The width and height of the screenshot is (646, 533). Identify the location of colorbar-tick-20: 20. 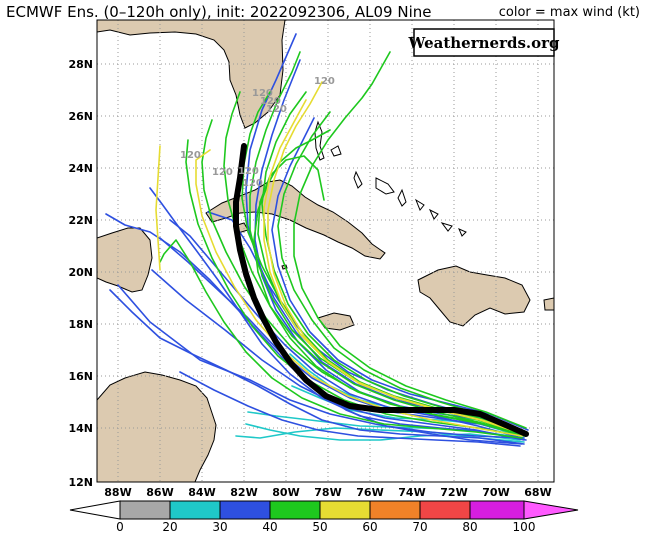
(169, 526).